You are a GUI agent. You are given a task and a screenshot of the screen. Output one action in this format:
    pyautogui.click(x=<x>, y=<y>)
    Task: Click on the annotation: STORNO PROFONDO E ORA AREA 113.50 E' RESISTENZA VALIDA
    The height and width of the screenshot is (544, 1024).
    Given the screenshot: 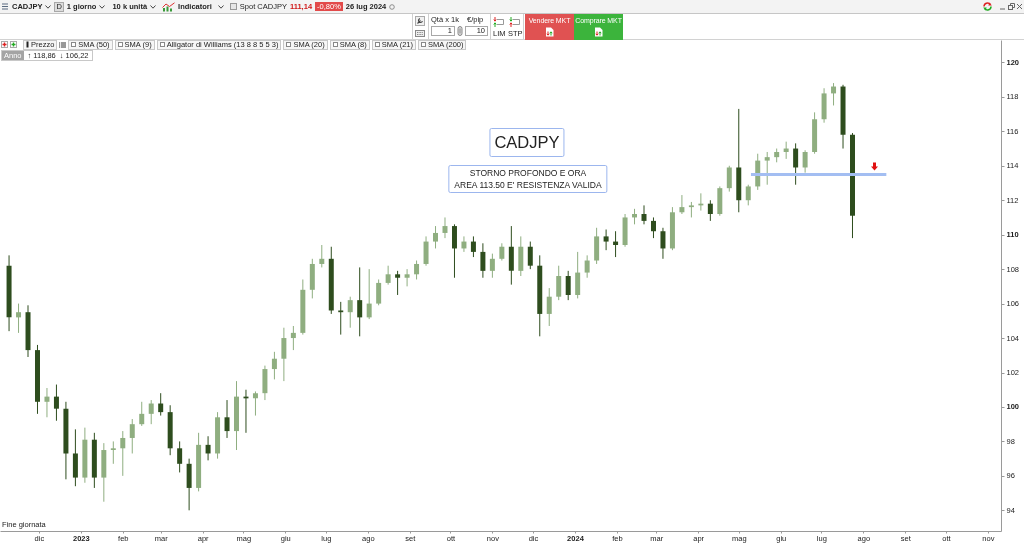 What is the action you would take?
    pyautogui.click(x=528, y=179)
    